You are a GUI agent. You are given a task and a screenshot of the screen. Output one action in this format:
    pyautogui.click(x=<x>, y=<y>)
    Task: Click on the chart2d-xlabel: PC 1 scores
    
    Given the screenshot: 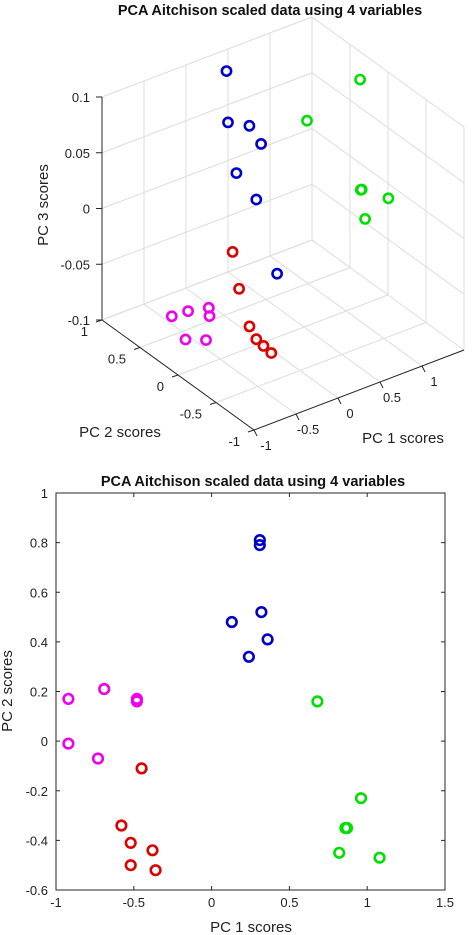 What is the action you would take?
    pyautogui.click(x=251, y=927)
    